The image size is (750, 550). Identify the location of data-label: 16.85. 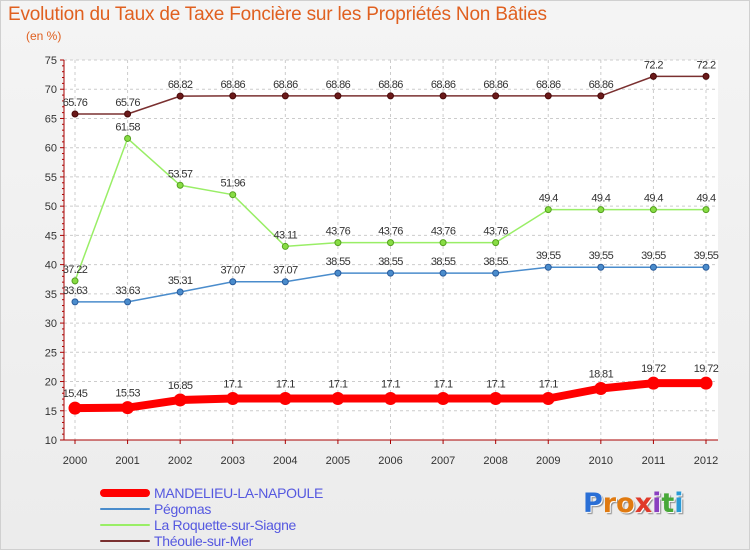
(180, 386).